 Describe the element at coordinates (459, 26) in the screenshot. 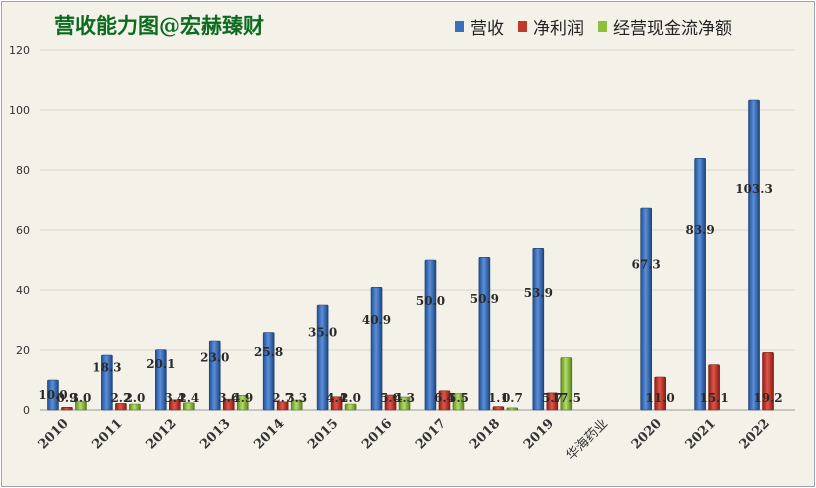

I see `legend-swatch-revenue` at that location.